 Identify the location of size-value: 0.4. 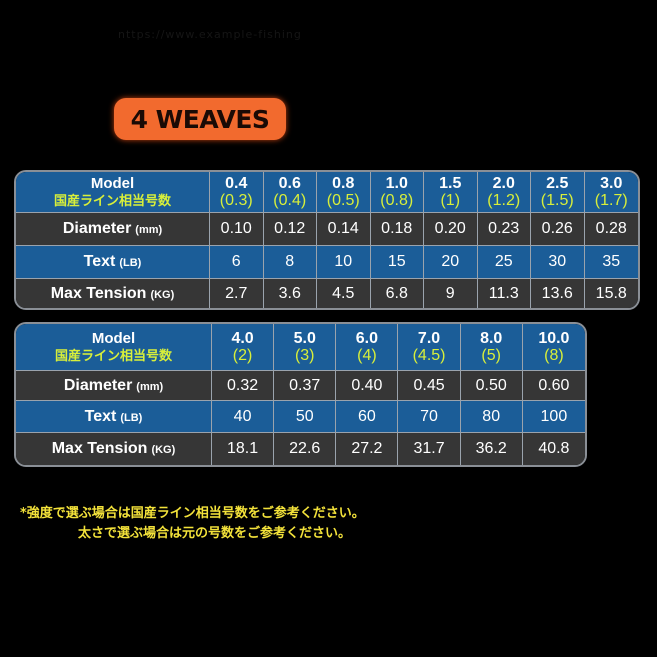
(236, 183).